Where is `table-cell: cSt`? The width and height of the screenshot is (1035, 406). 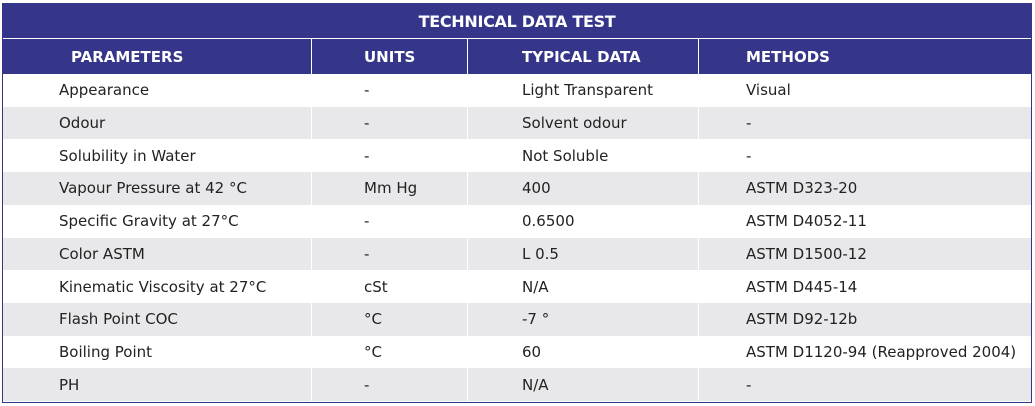
table-cell: cSt is located at coordinates (389, 286).